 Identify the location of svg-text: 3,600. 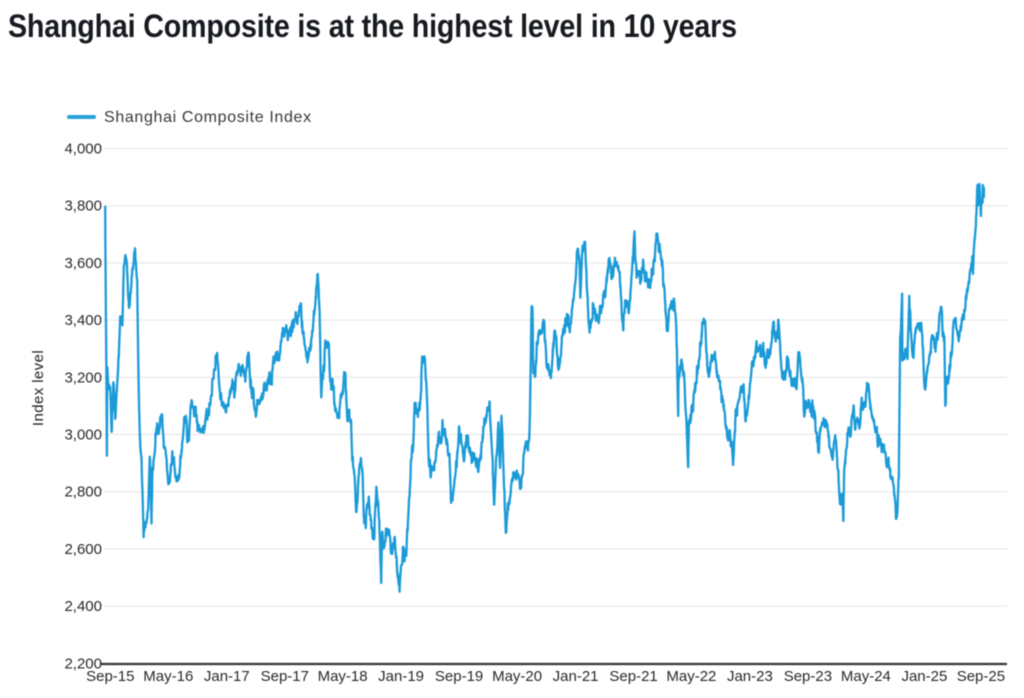
(83, 263).